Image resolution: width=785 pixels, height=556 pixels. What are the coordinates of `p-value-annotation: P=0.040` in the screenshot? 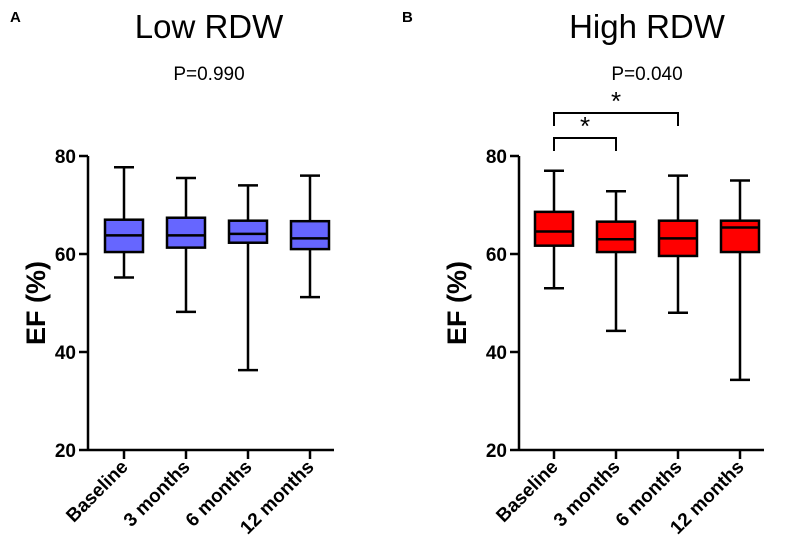 It's located at (646, 74).